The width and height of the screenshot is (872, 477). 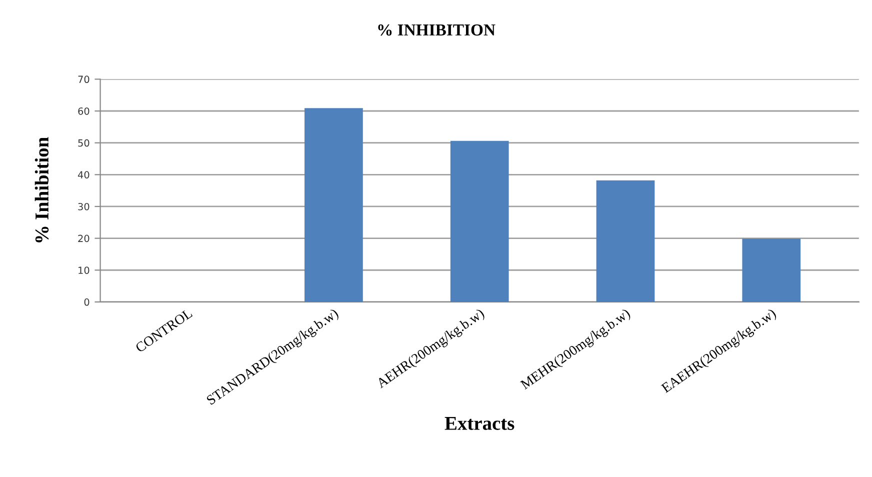 What do you see at coordinates (84, 206) in the screenshot?
I see `y-tick-label: 30` at bounding box center [84, 206].